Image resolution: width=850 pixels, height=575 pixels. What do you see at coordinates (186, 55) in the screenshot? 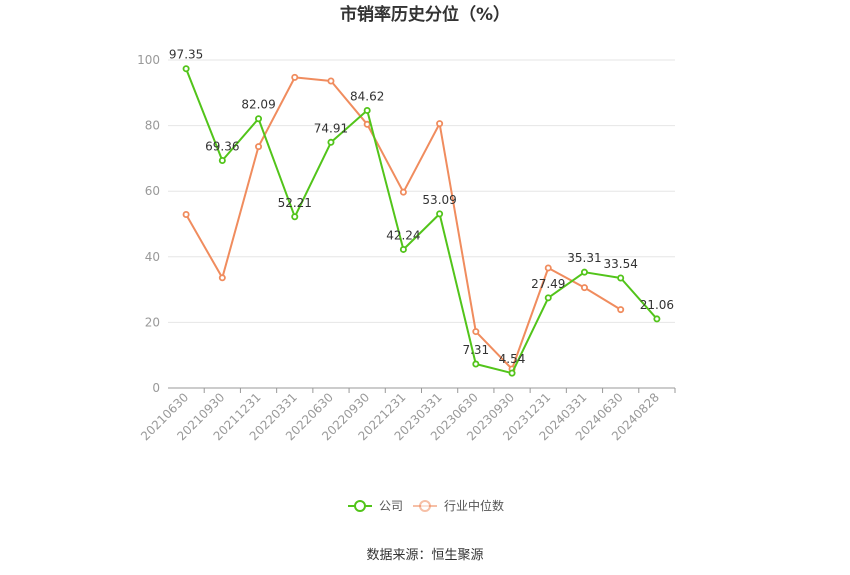
I see `data-label-company-0: 97.35` at bounding box center [186, 55].